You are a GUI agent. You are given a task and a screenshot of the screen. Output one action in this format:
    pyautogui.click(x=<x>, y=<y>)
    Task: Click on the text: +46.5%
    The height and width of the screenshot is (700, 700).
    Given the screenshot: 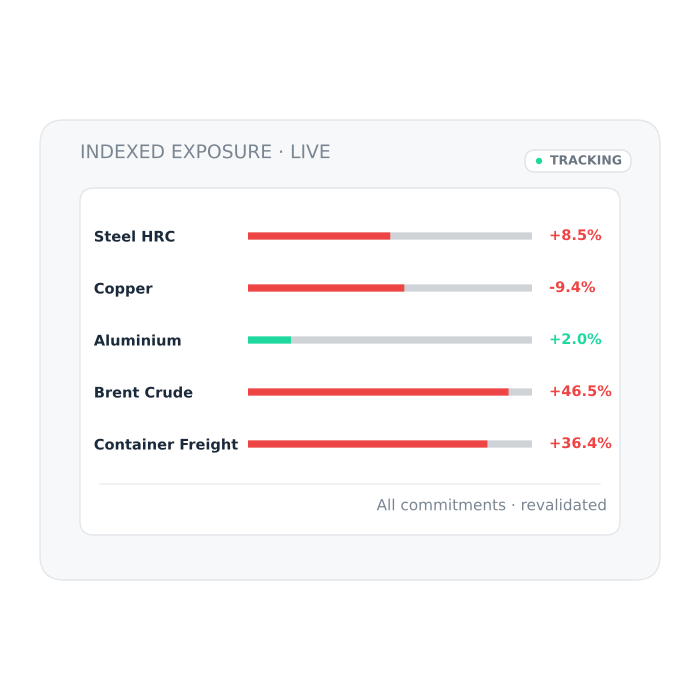 What is the action you would take?
    pyautogui.click(x=581, y=390)
    